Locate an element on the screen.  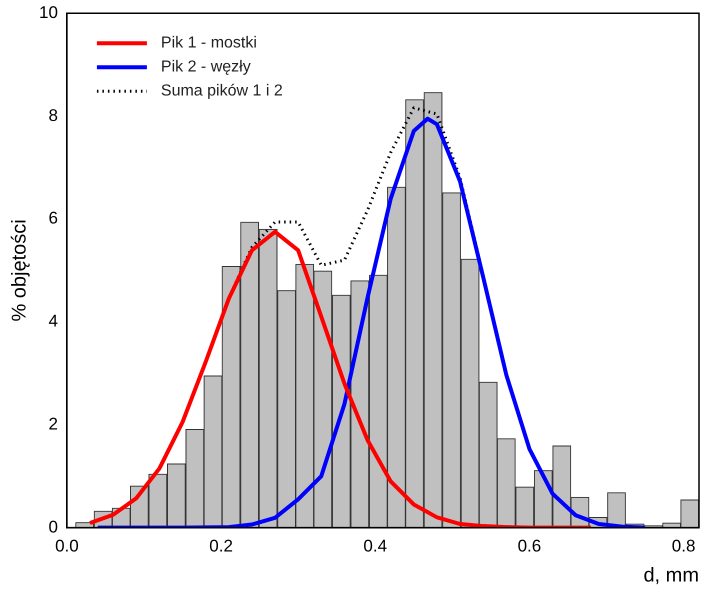
legend-label: Suma pików 1 i 2 is located at coordinates (221, 91).